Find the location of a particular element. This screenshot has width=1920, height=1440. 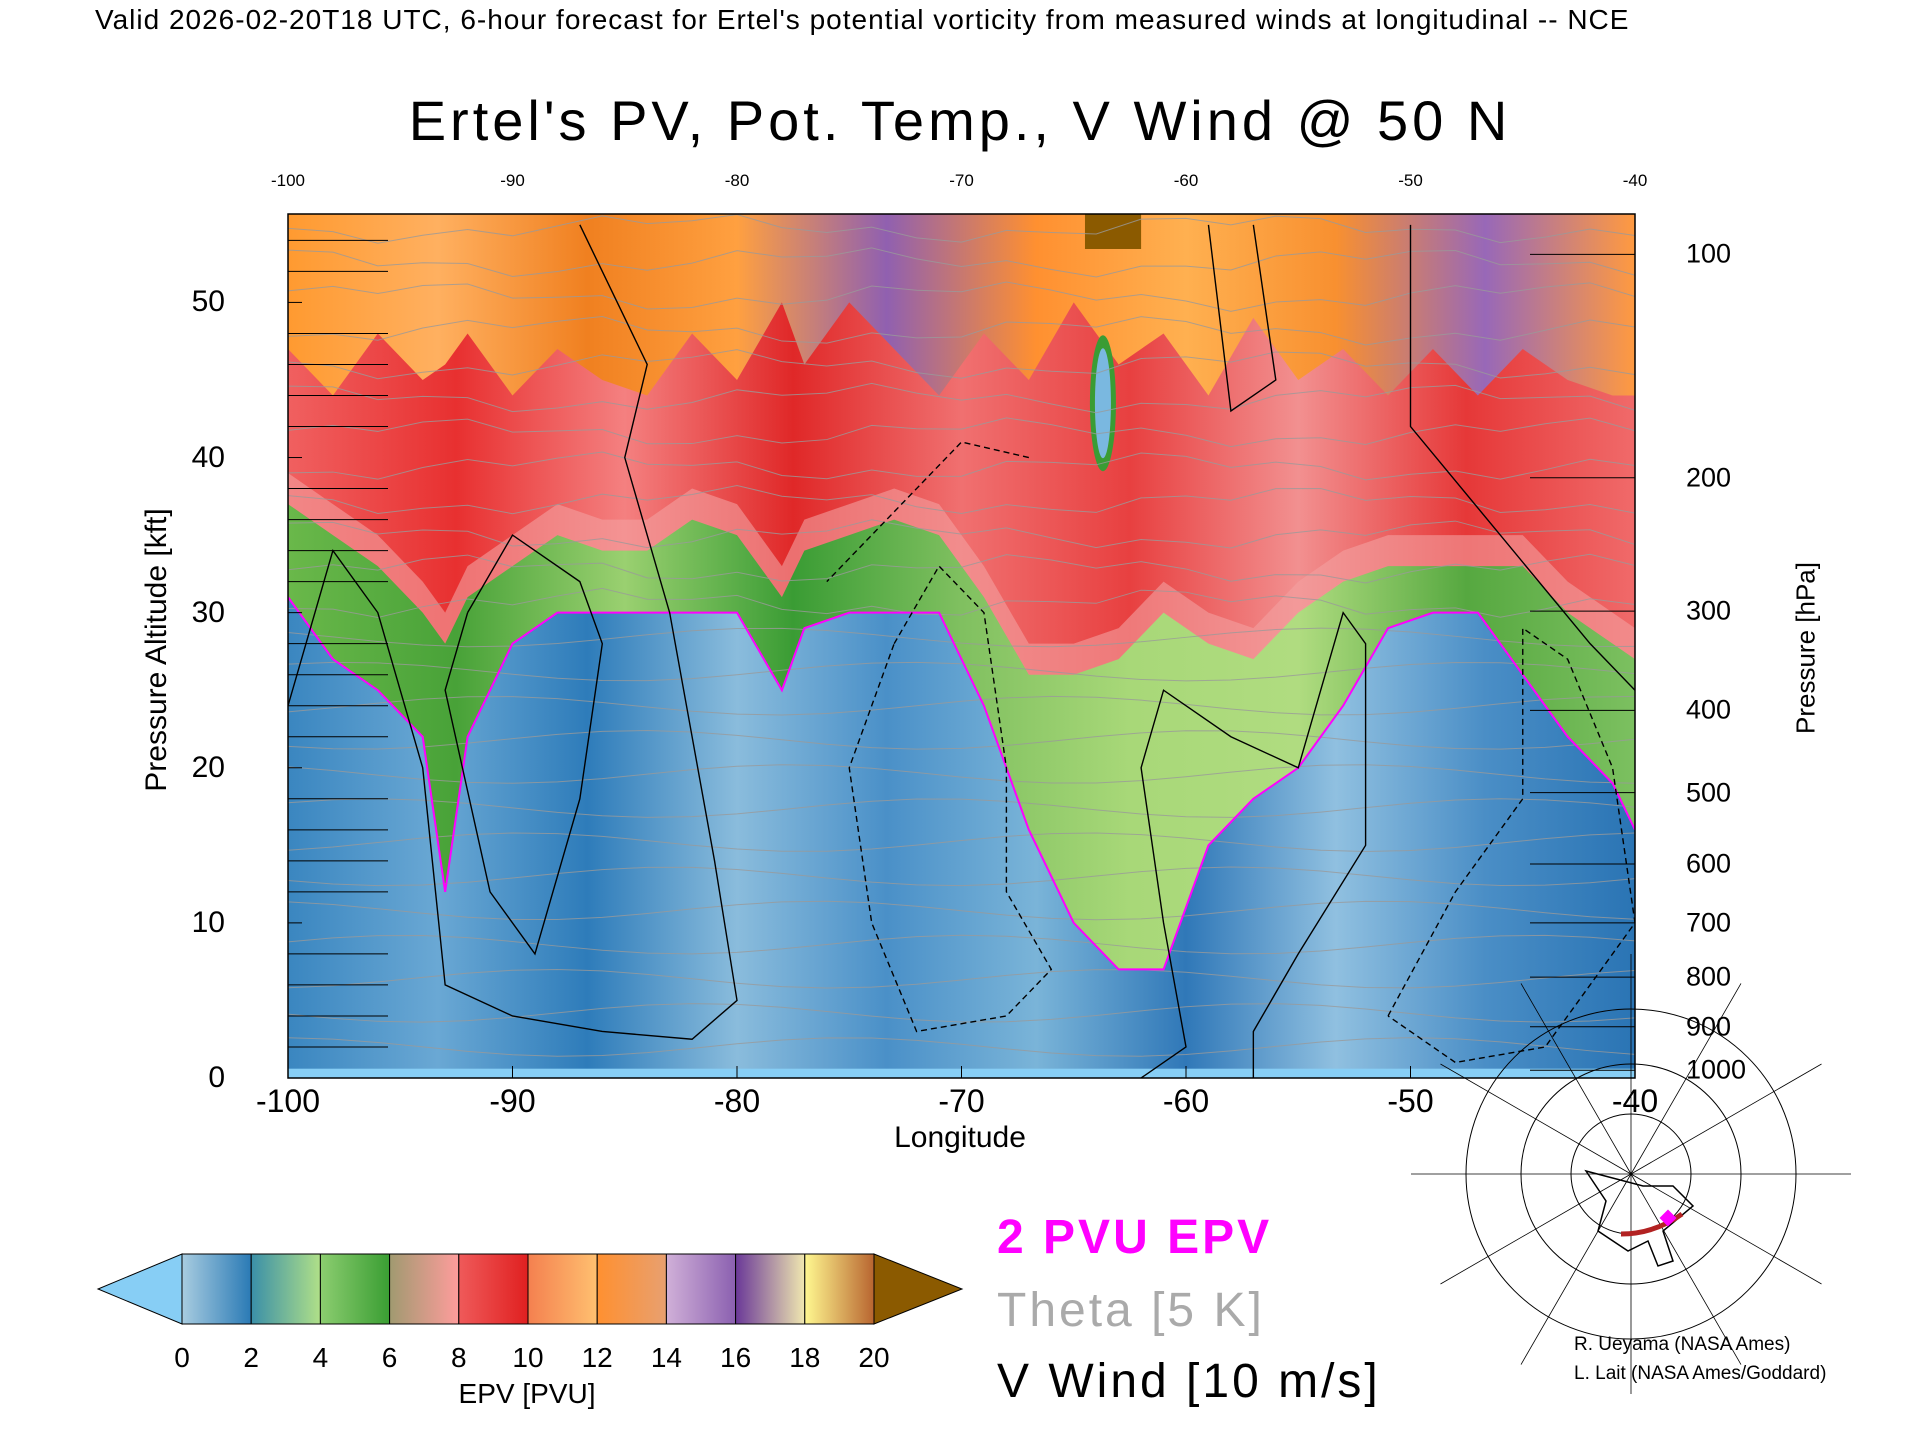

y-tick-label: 20 is located at coordinates (208, 767).